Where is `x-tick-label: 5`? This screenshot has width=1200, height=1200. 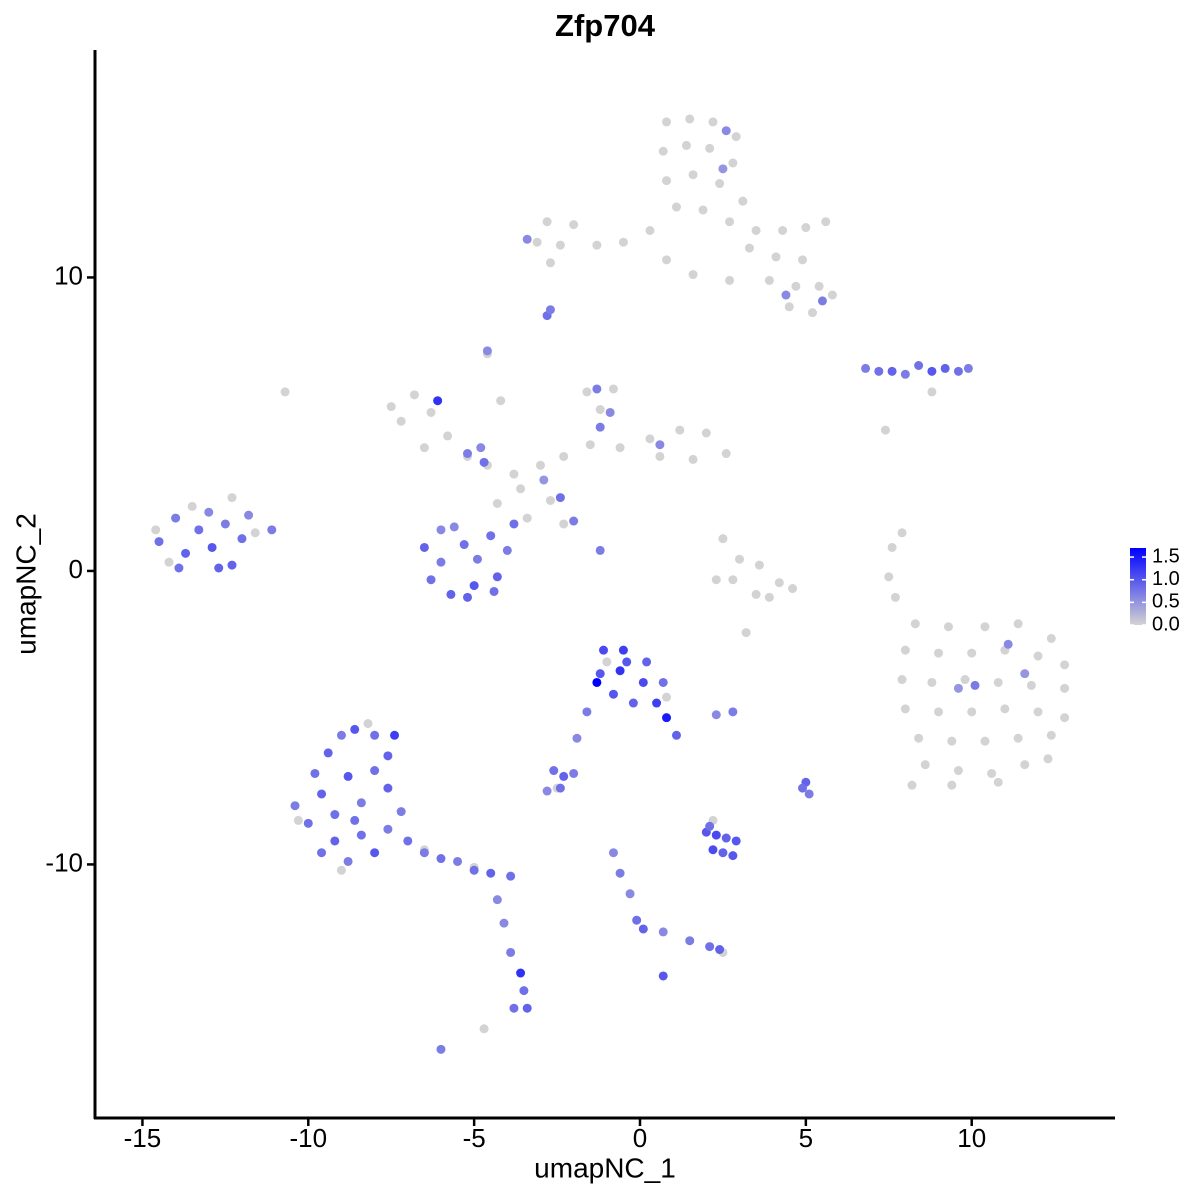 x-tick-label: 5 is located at coordinates (806, 1138).